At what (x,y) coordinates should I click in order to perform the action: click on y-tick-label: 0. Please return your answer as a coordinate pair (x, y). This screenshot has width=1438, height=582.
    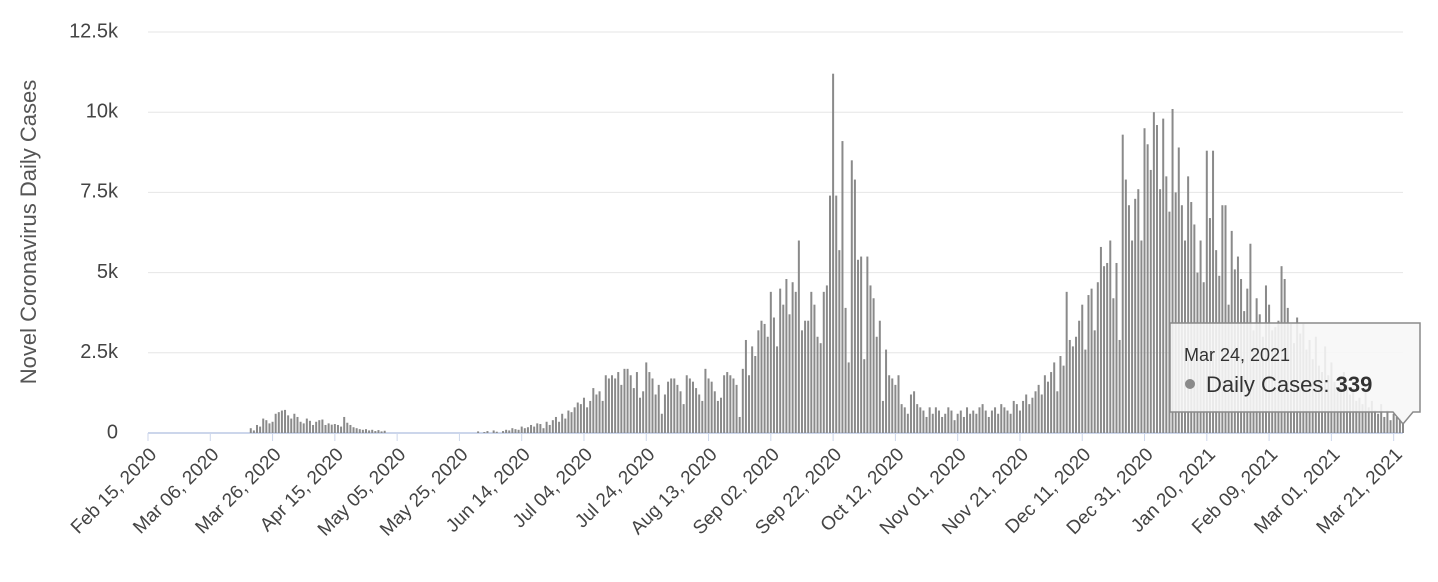
    Looking at the image, I should click on (112, 432).